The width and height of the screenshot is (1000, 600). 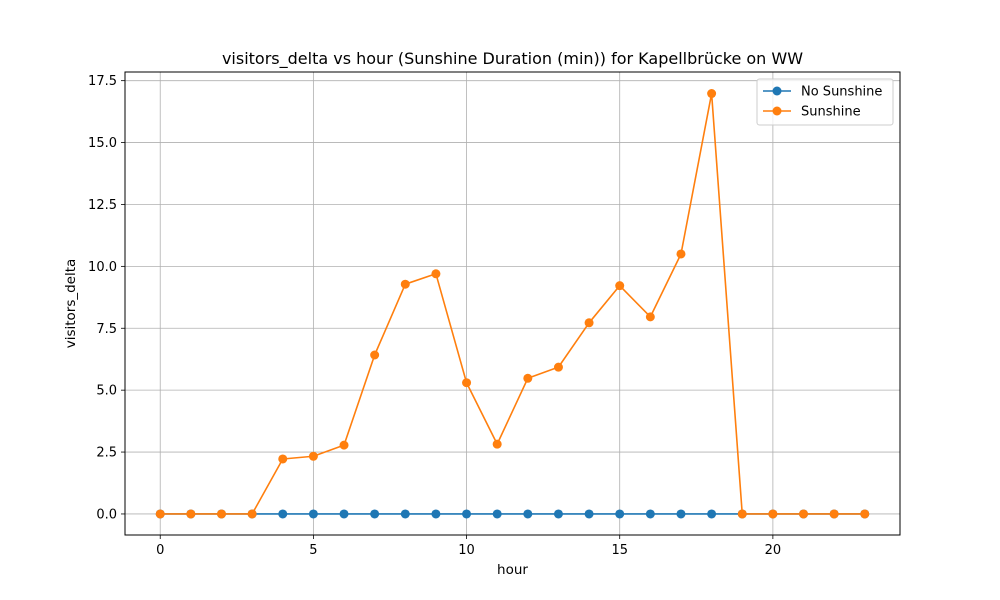 I want to click on x-tick-label: 5, so click(x=313, y=550).